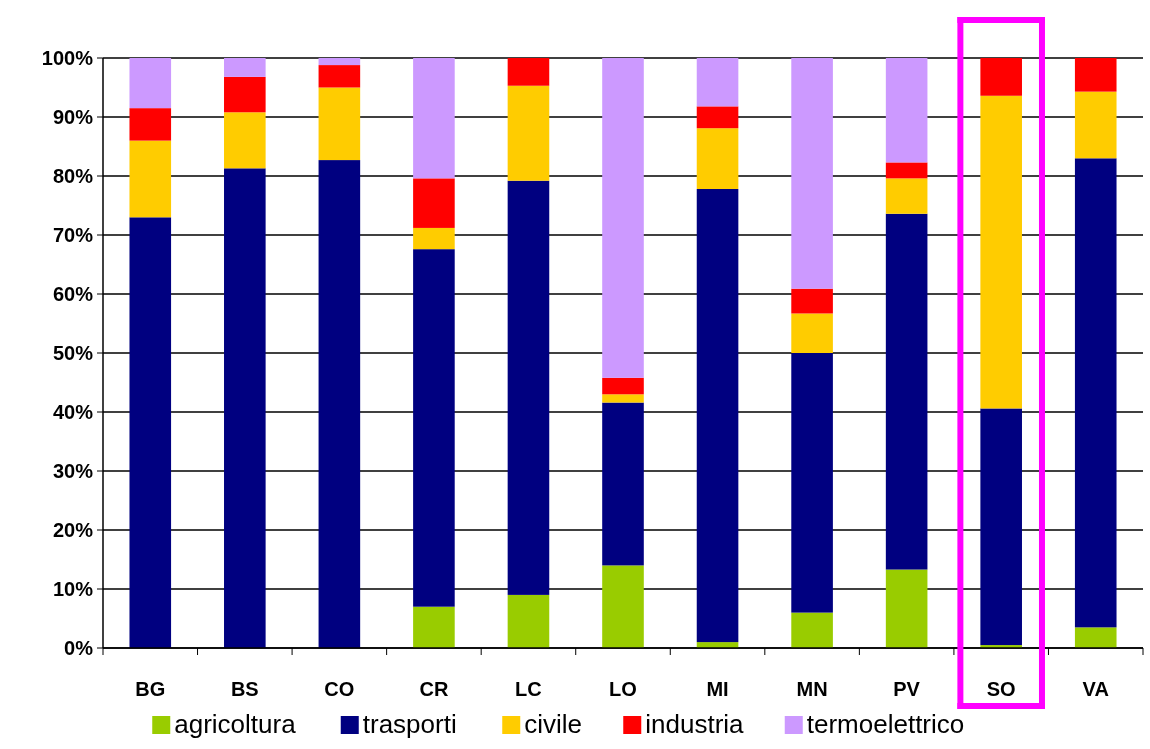 The width and height of the screenshot is (1150, 749). I want to click on y-tick-label: 50%, so click(73, 353).